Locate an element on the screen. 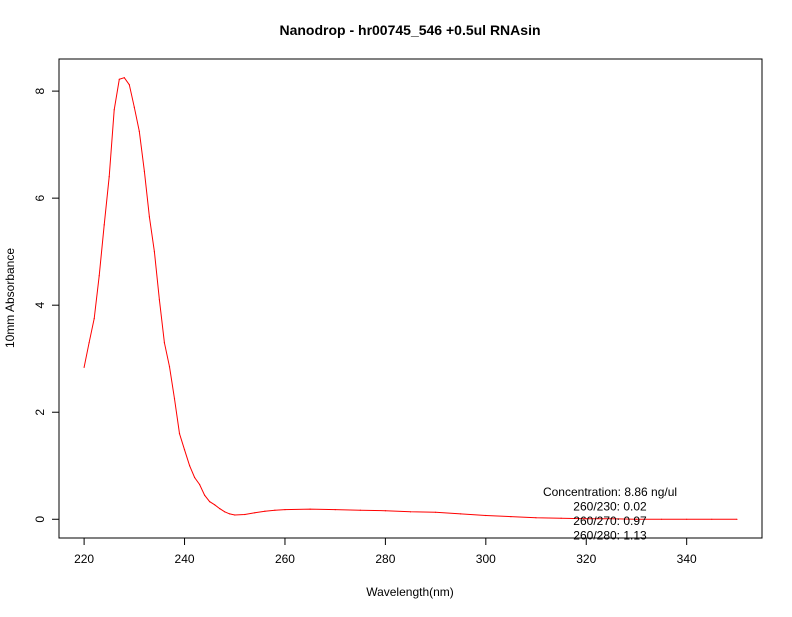 This screenshot has height=617, width=792. x-axis-label: Wavelength(nm) is located at coordinates (410, 592).